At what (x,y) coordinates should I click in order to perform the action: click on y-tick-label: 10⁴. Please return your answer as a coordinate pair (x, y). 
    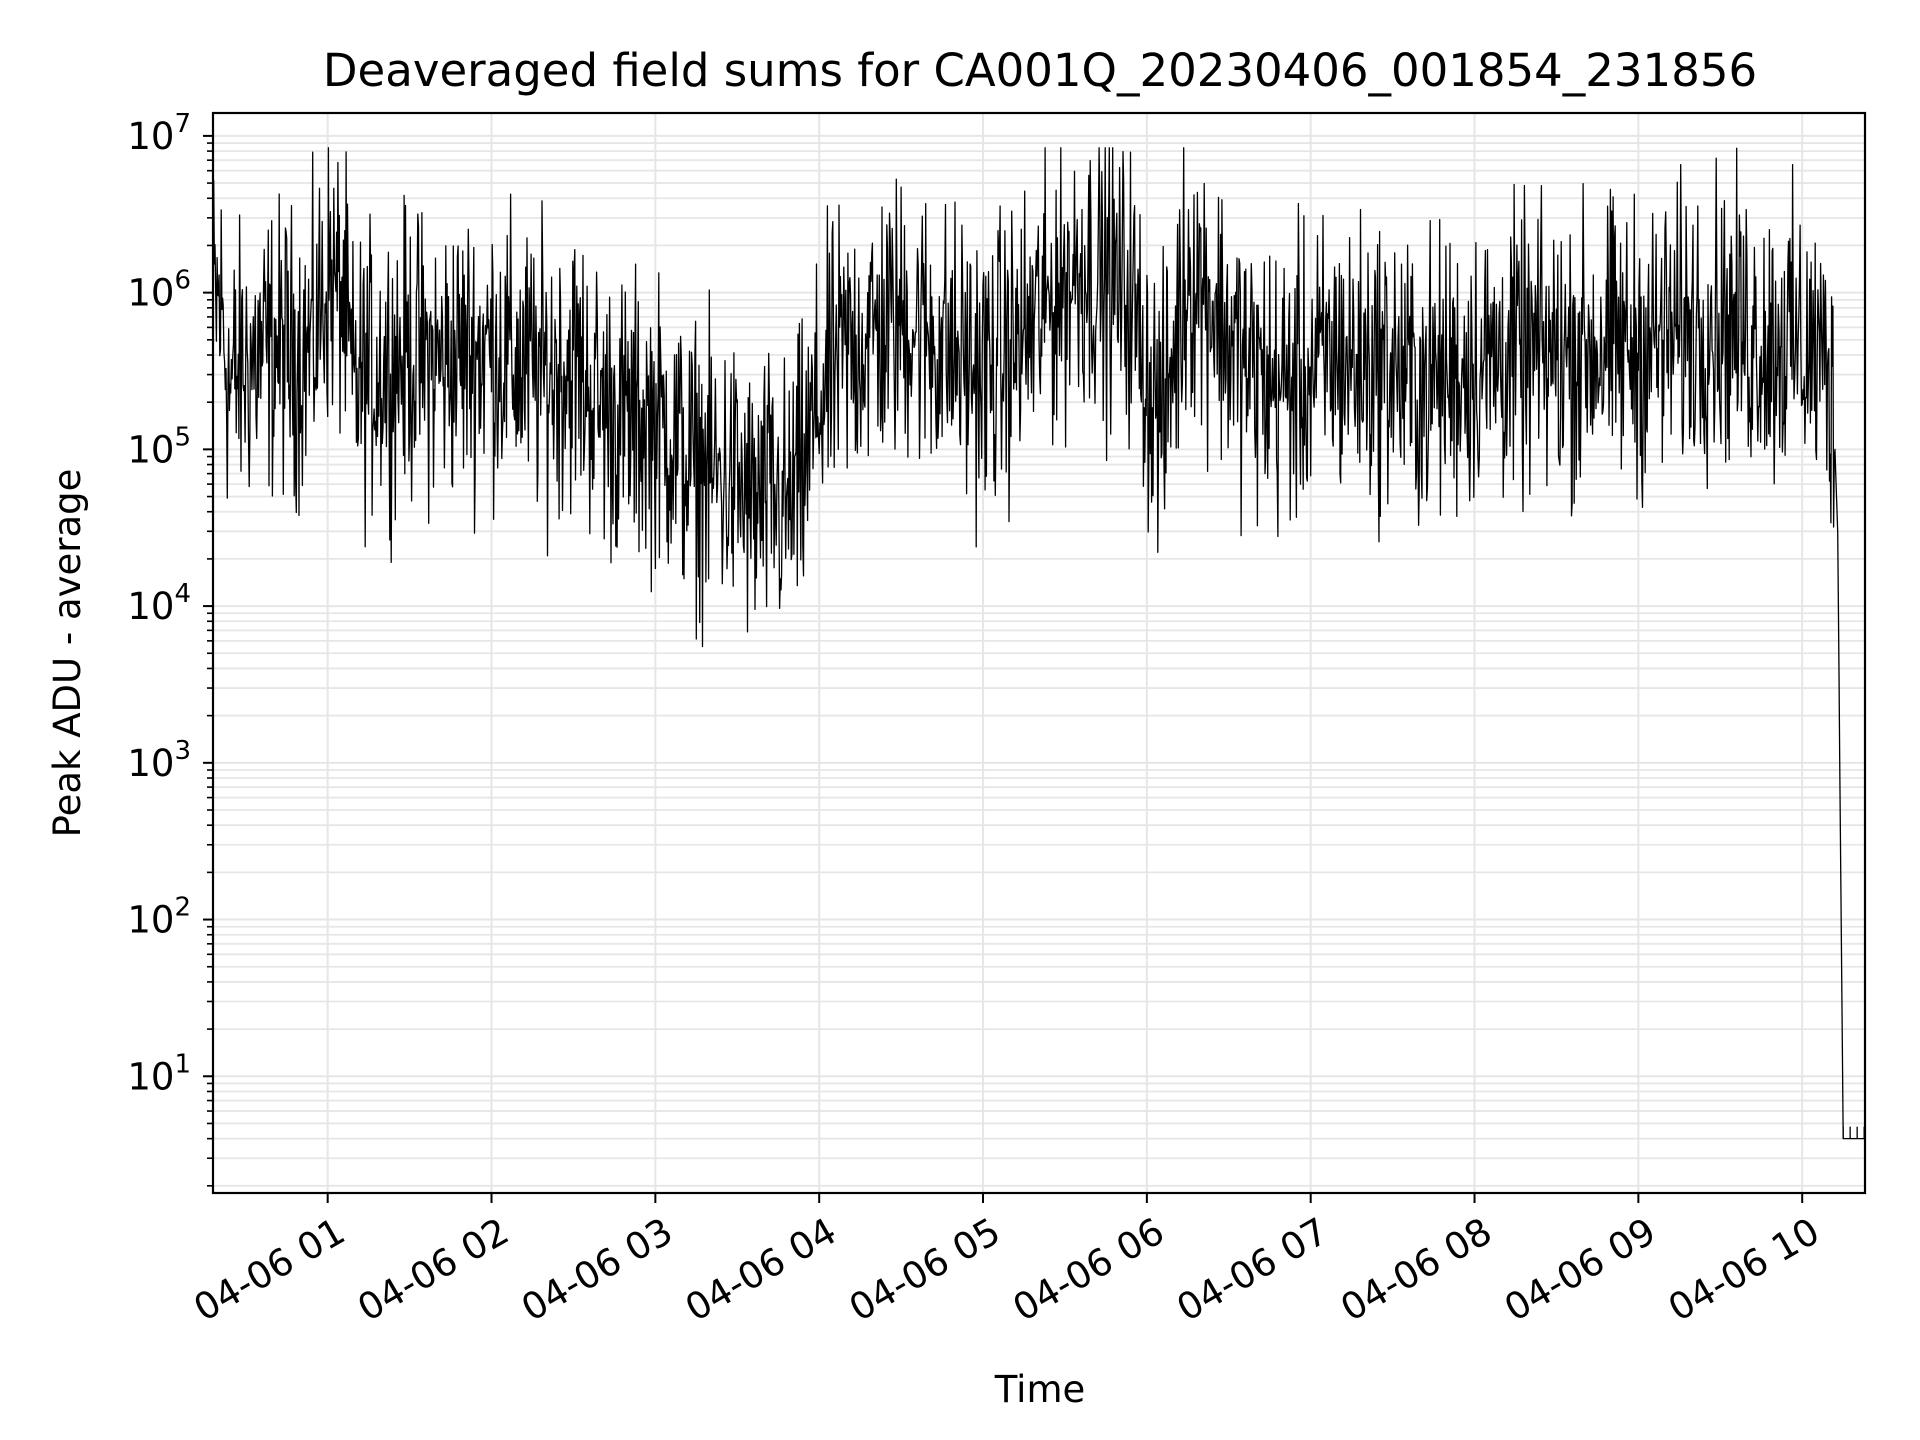
    Looking at the image, I should click on (159, 603).